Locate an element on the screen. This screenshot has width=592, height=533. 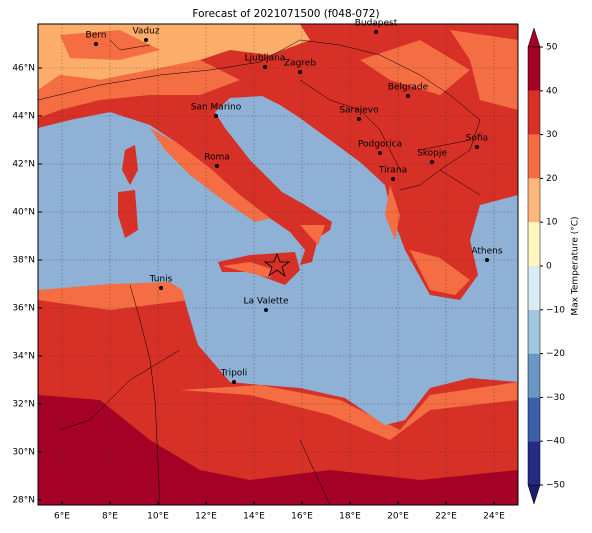
colorbar-tick-label: 40 is located at coordinates (552, 91).